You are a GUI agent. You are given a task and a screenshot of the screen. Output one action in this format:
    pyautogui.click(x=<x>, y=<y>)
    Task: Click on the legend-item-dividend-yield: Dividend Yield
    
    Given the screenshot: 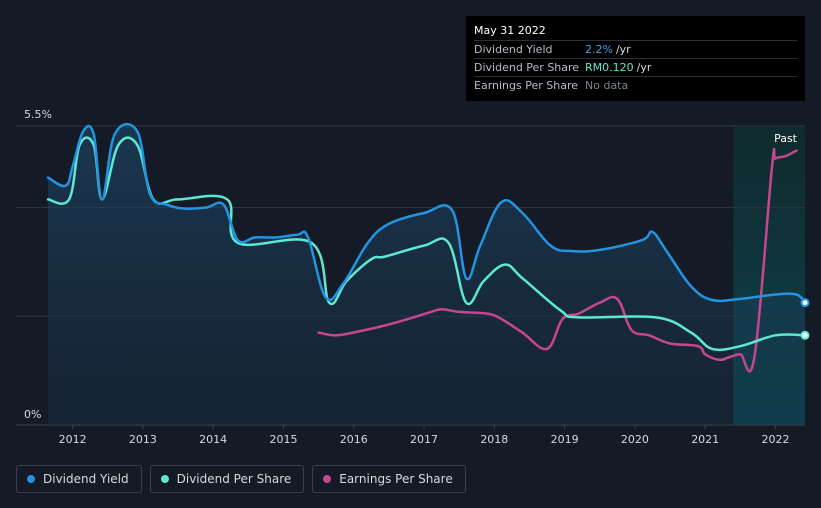 What is the action you would take?
    pyautogui.click(x=79, y=479)
    